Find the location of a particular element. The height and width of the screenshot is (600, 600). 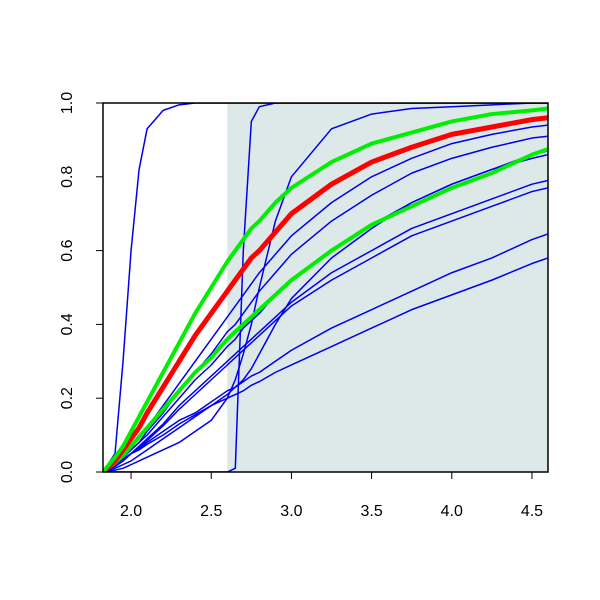

x-tick-label: 4.0 is located at coordinates (452, 511).